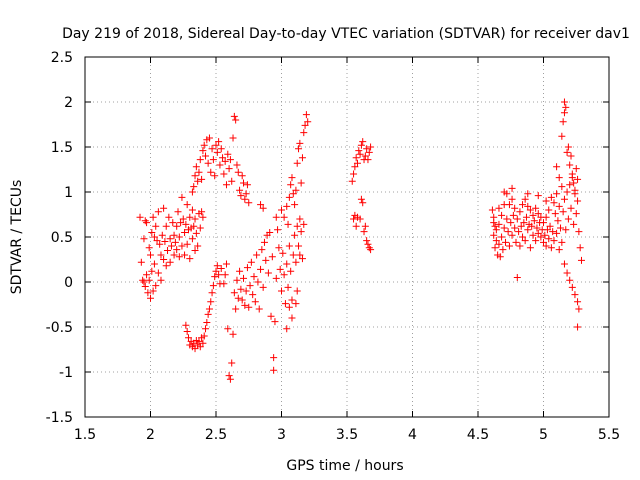 The height and width of the screenshot is (480, 640). Describe the element at coordinates (59, 418) in the screenshot. I see `y-tick-label: -1.5` at that location.